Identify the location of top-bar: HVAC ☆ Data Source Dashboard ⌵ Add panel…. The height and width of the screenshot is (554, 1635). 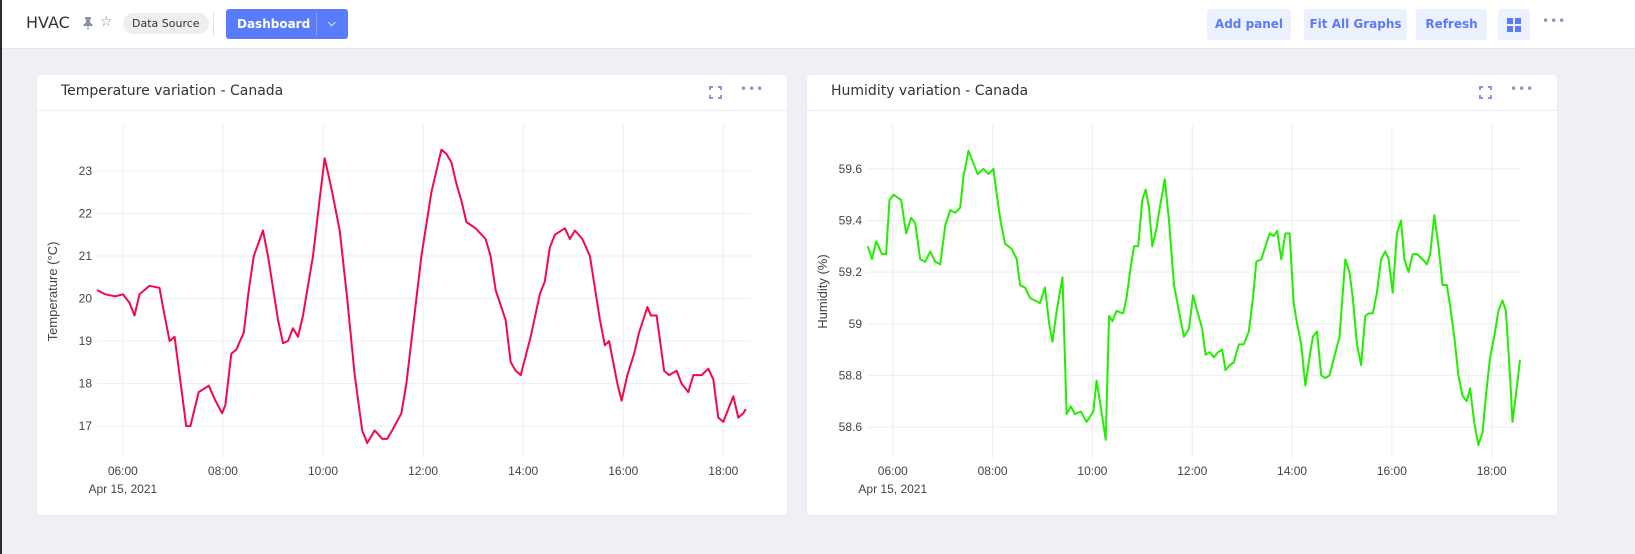
(818, 24).